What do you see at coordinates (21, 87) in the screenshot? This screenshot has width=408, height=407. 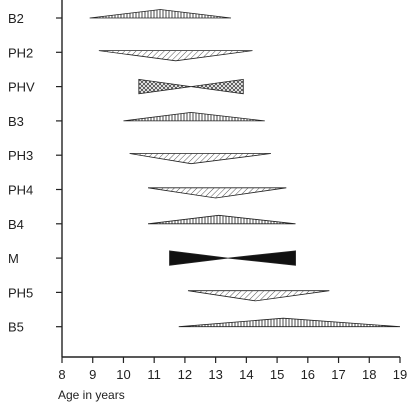 I see `row-label: PHV` at bounding box center [21, 87].